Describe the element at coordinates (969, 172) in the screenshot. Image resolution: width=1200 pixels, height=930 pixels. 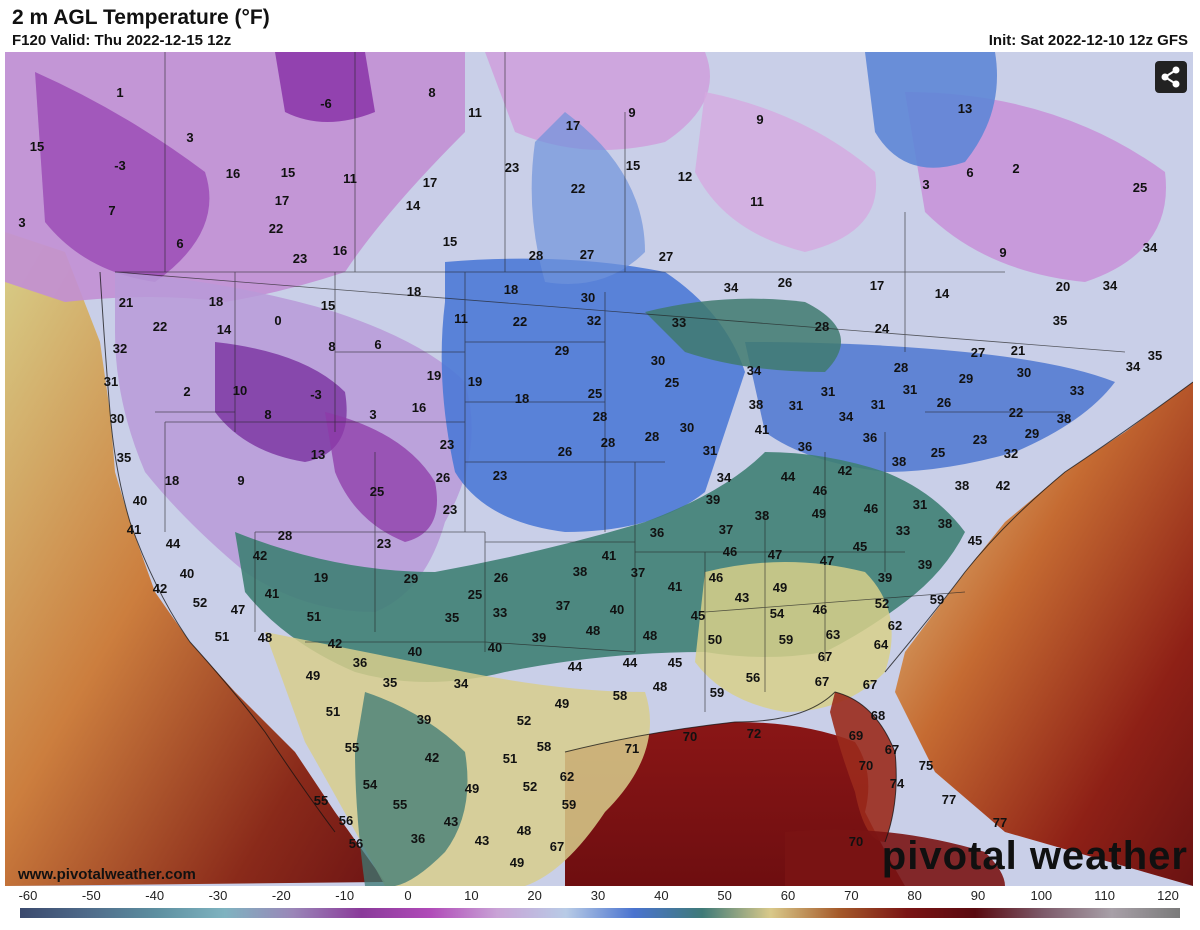
I see `temperature-value-label: 6` at that location.